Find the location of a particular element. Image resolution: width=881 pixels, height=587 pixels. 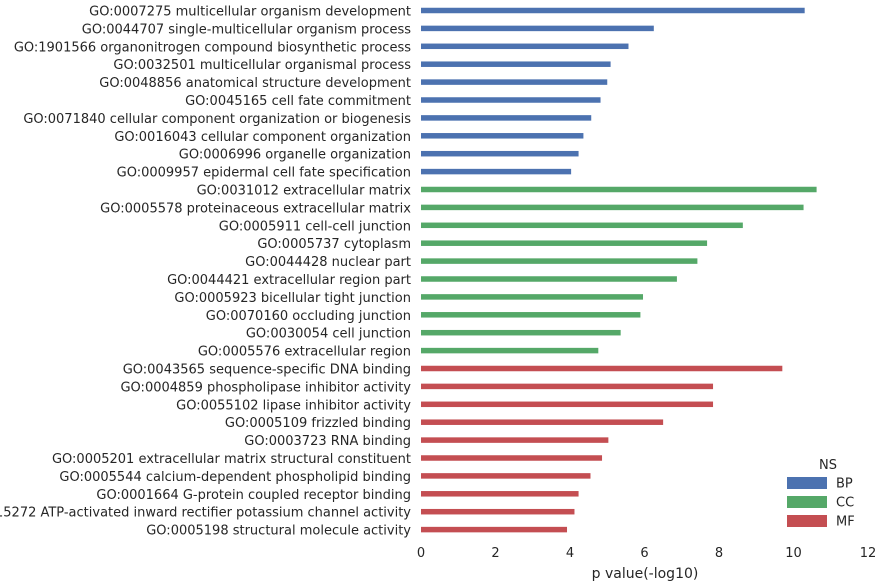

category-label-17: GO:0005923 bicellular tight junction is located at coordinates (292, 298).